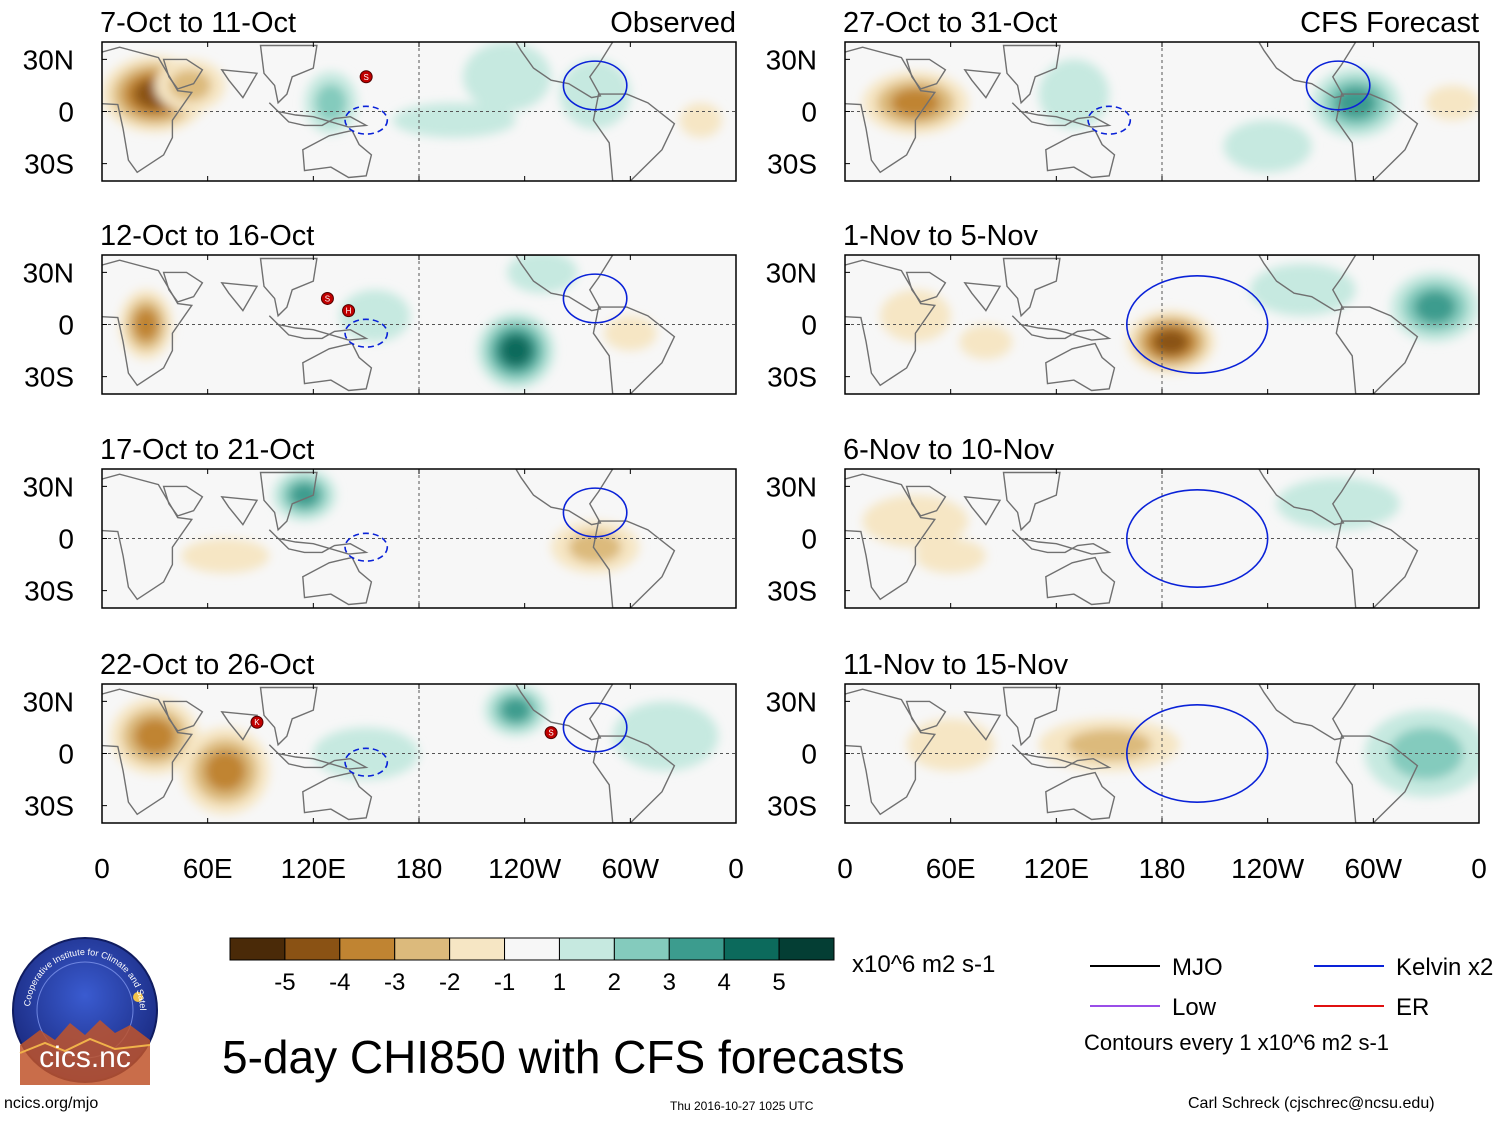  What do you see at coordinates (207, 665) in the screenshot?
I see `panel-title: 22-Oct to 26-Oct` at bounding box center [207, 665].